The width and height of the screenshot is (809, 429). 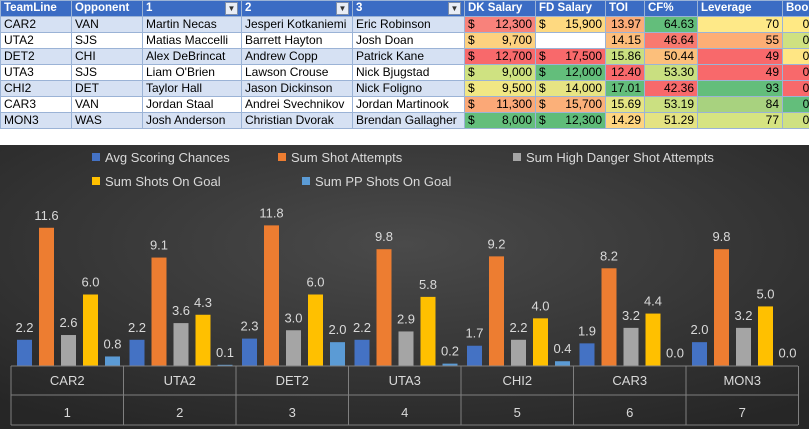 I want to click on cell-fd: $15,700, so click(x=570, y=104).